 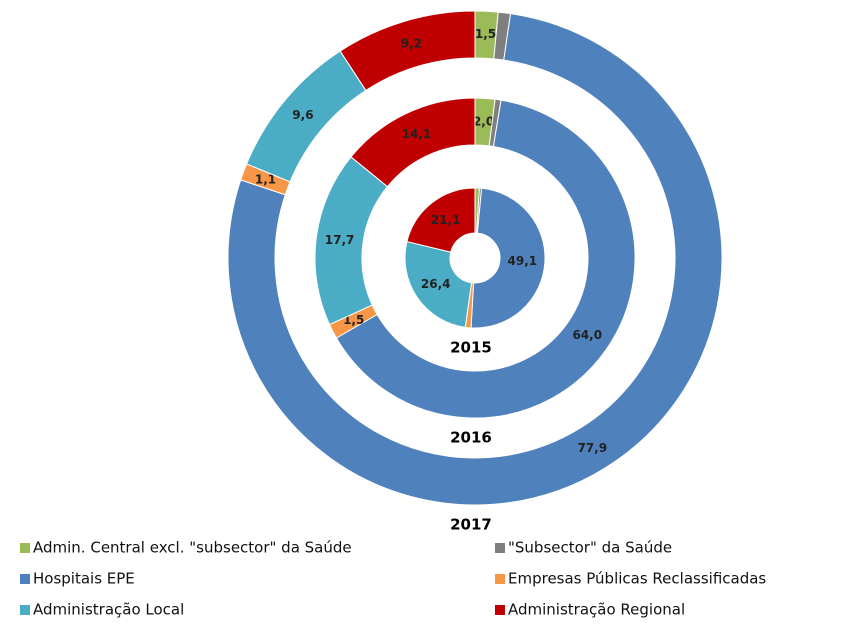 What do you see at coordinates (483, 121) in the screenshot?
I see `data-label: 2,0` at bounding box center [483, 121].